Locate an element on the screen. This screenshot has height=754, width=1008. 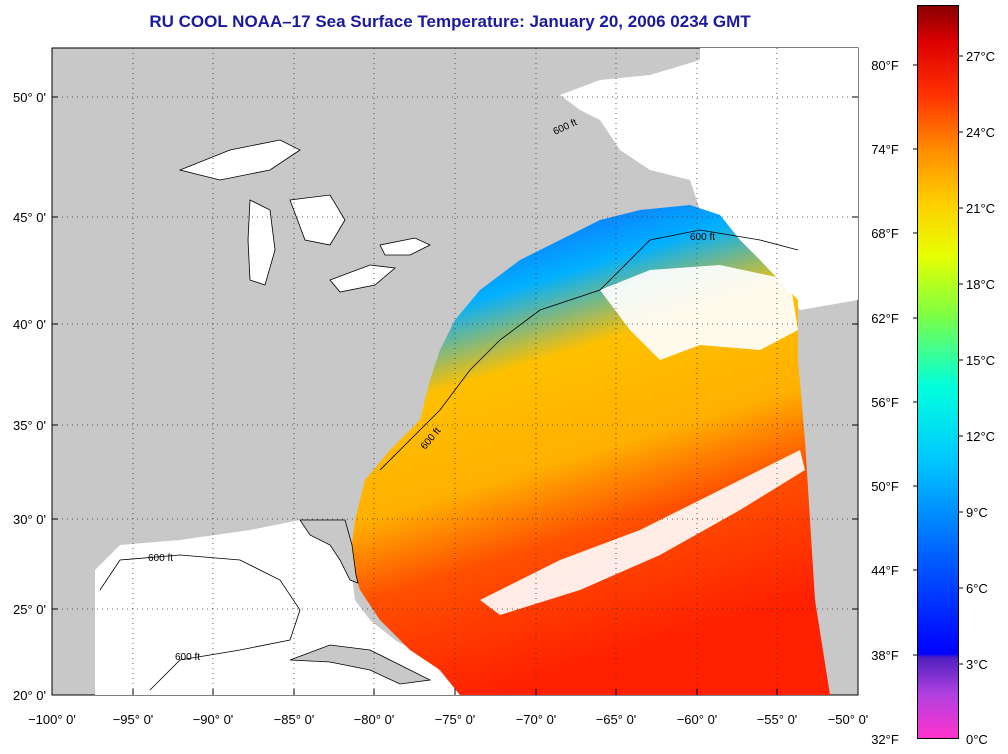
colorbar-ramp is located at coordinates (938, 372).